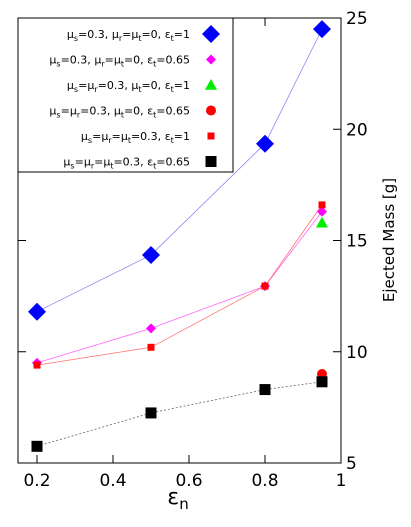  I want to click on y-tick-label: 15, so click(357, 242).